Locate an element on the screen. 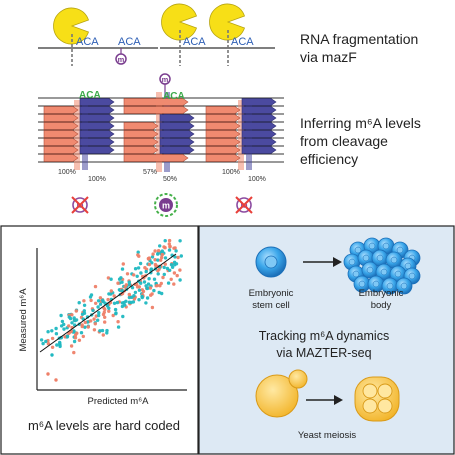 This screenshot has width=455, height=455. embryonic-body-label: Embryonic is located at coordinates (381, 293).